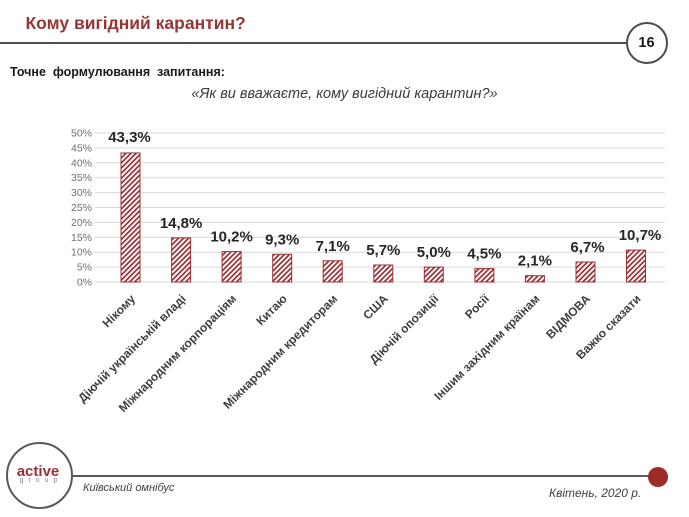  I want to click on svg-text: 6,7%, so click(587, 247).